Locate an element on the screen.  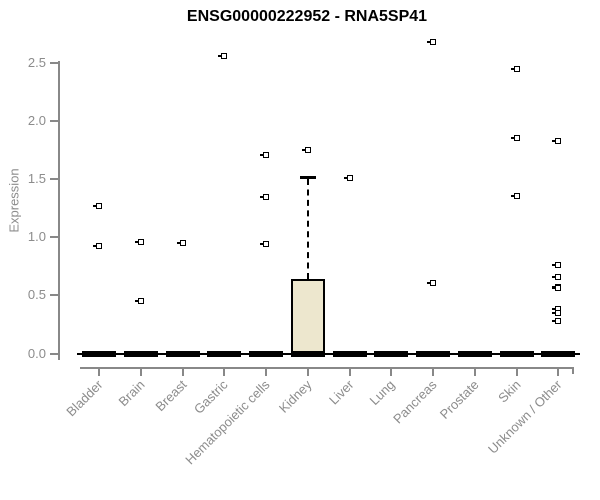
chart-title: ENSG00000222952 - RNA5SP41 is located at coordinates (307, 16).